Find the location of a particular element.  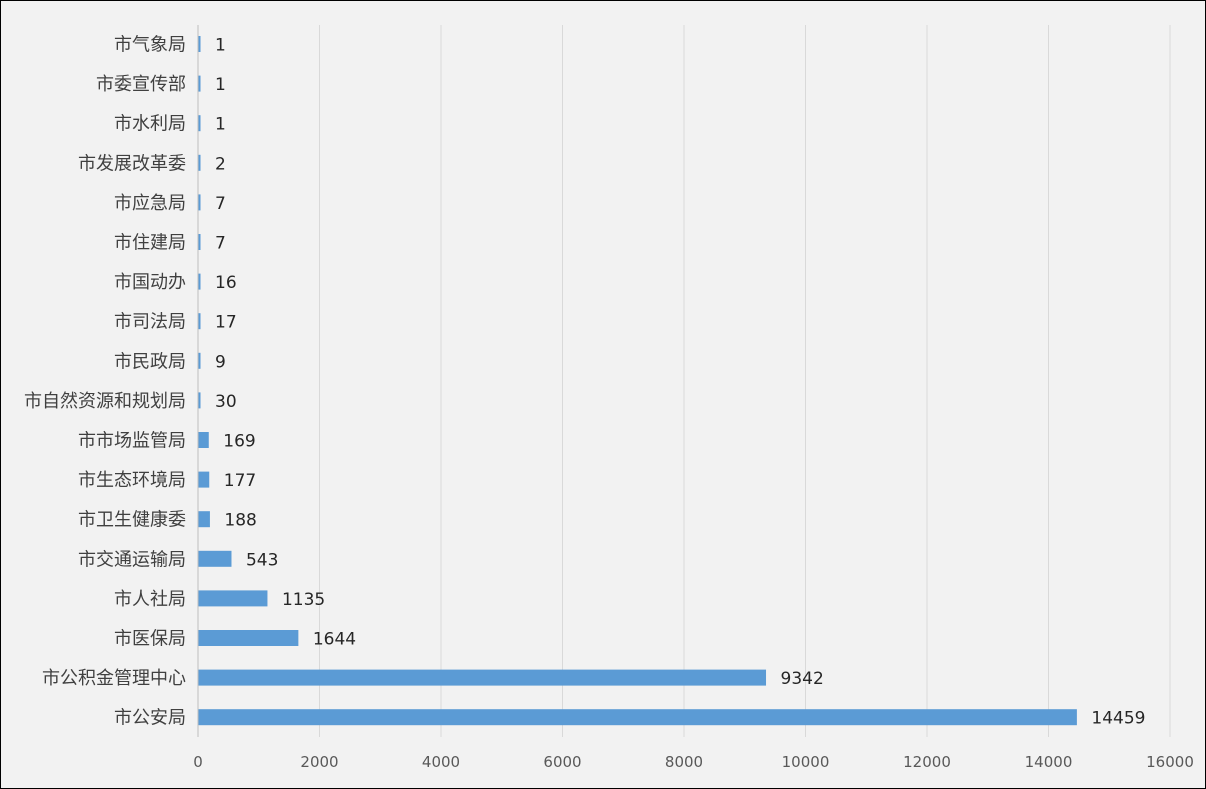

data-label: 543 is located at coordinates (262, 560).